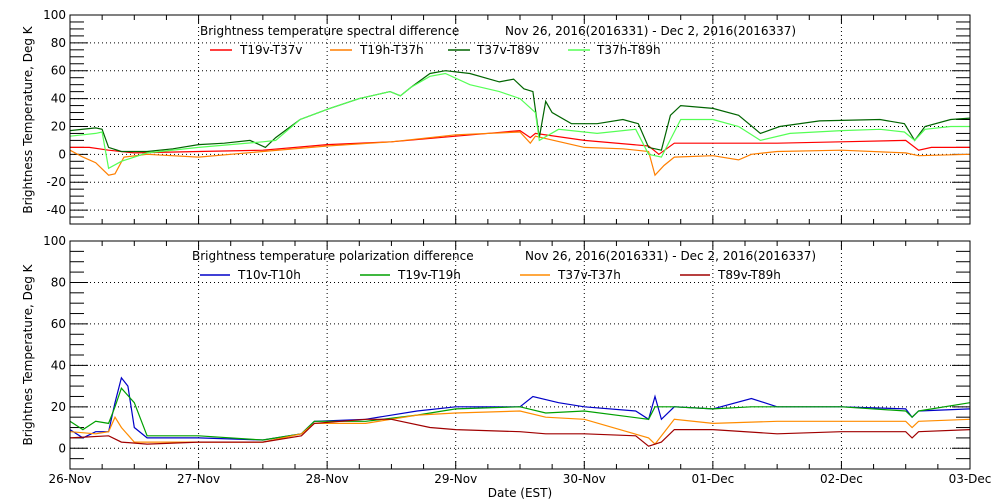 The height and width of the screenshot is (504, 1000). What do you see at coordinates (628, 50) in the screenshot?
I see `legend-label: T37h-T89h` at bounding box center [628, 50].